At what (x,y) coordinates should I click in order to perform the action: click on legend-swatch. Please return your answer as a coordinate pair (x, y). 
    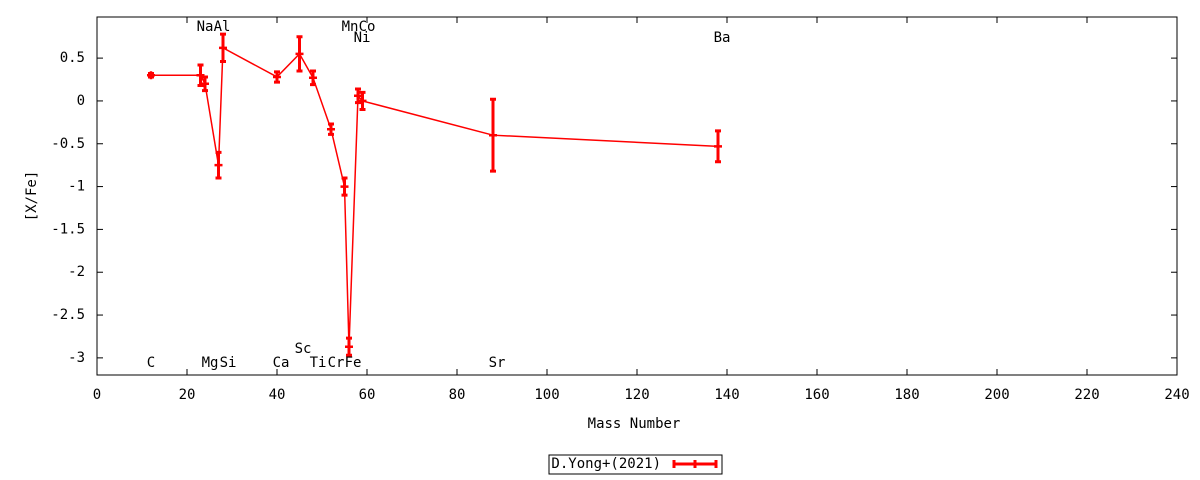
    Looking at the image, I should click on (695, 464).